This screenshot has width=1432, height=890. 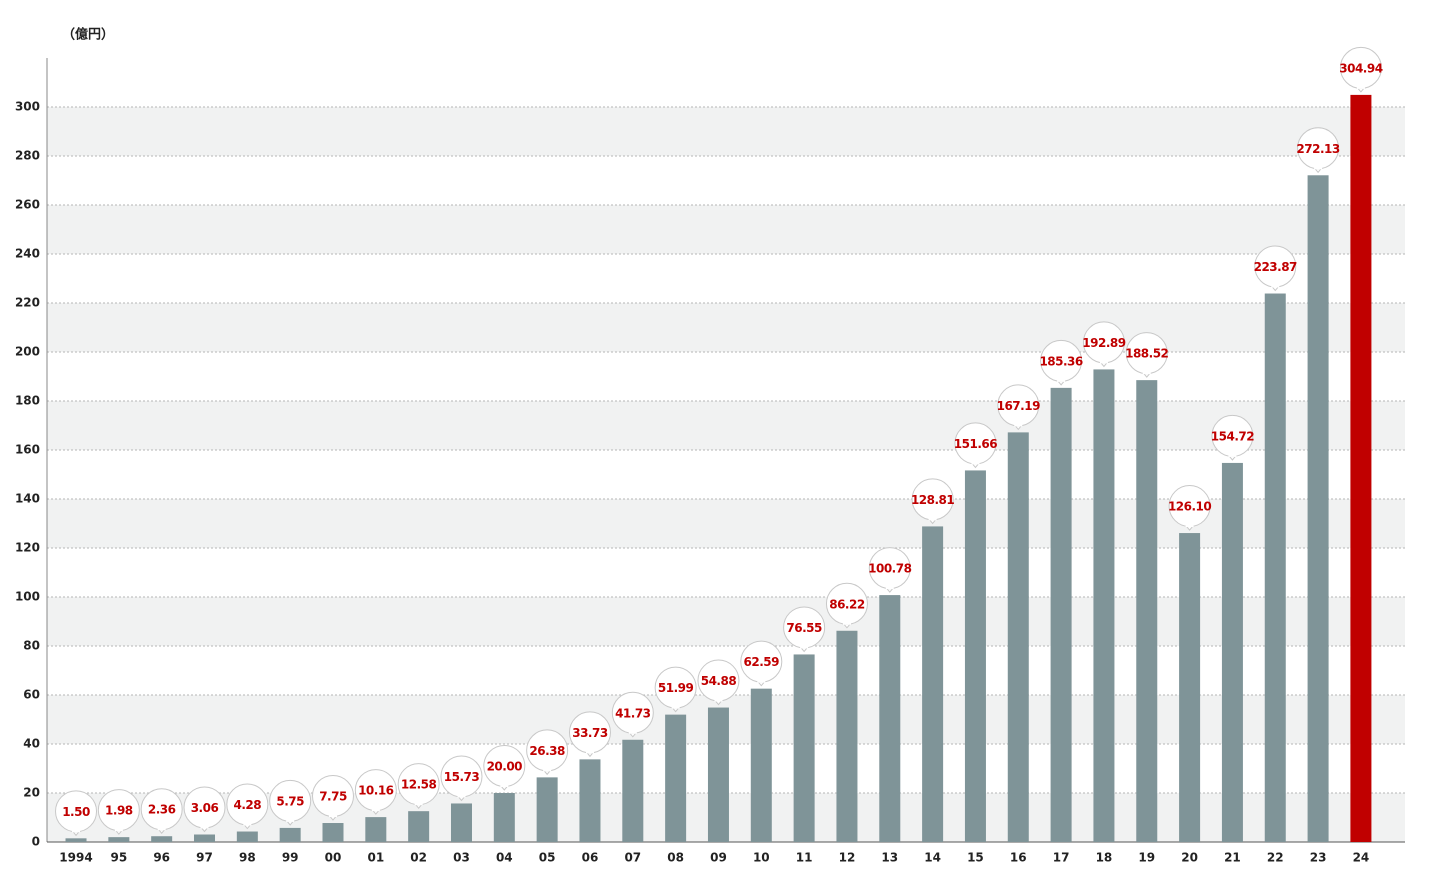 What do you see at coordinates (27, 401) in the screenshot?
I see `y-tick-label: 180` at bounding box center [27, 401].